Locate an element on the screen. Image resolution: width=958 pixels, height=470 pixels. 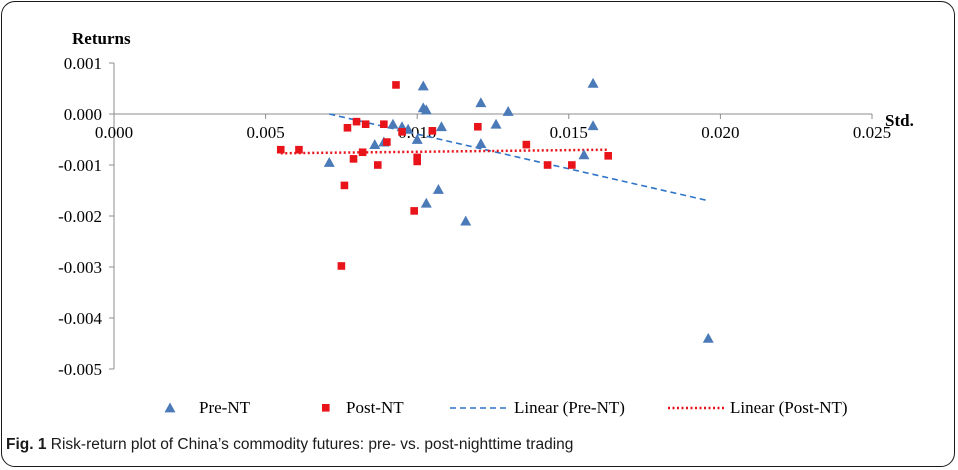
legend-marker-post-nt is located at coordinates (326, 408).